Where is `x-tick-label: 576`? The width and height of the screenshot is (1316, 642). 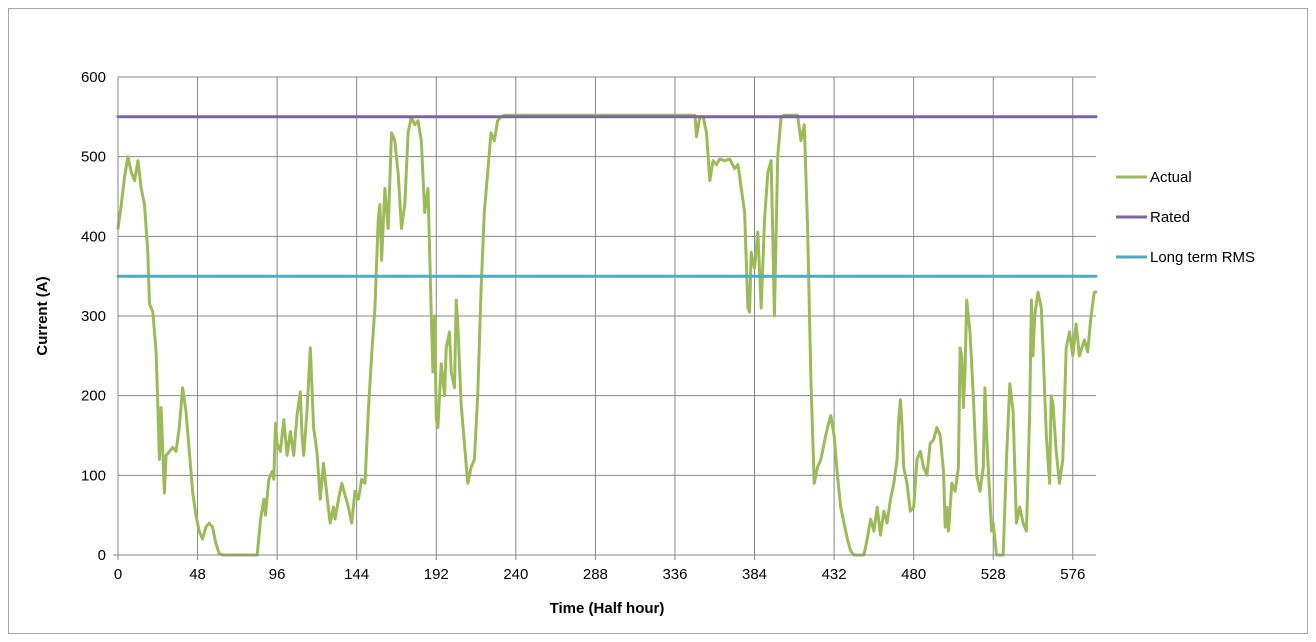 x-tick-label: 576 is located at coordinates (1072, 574).